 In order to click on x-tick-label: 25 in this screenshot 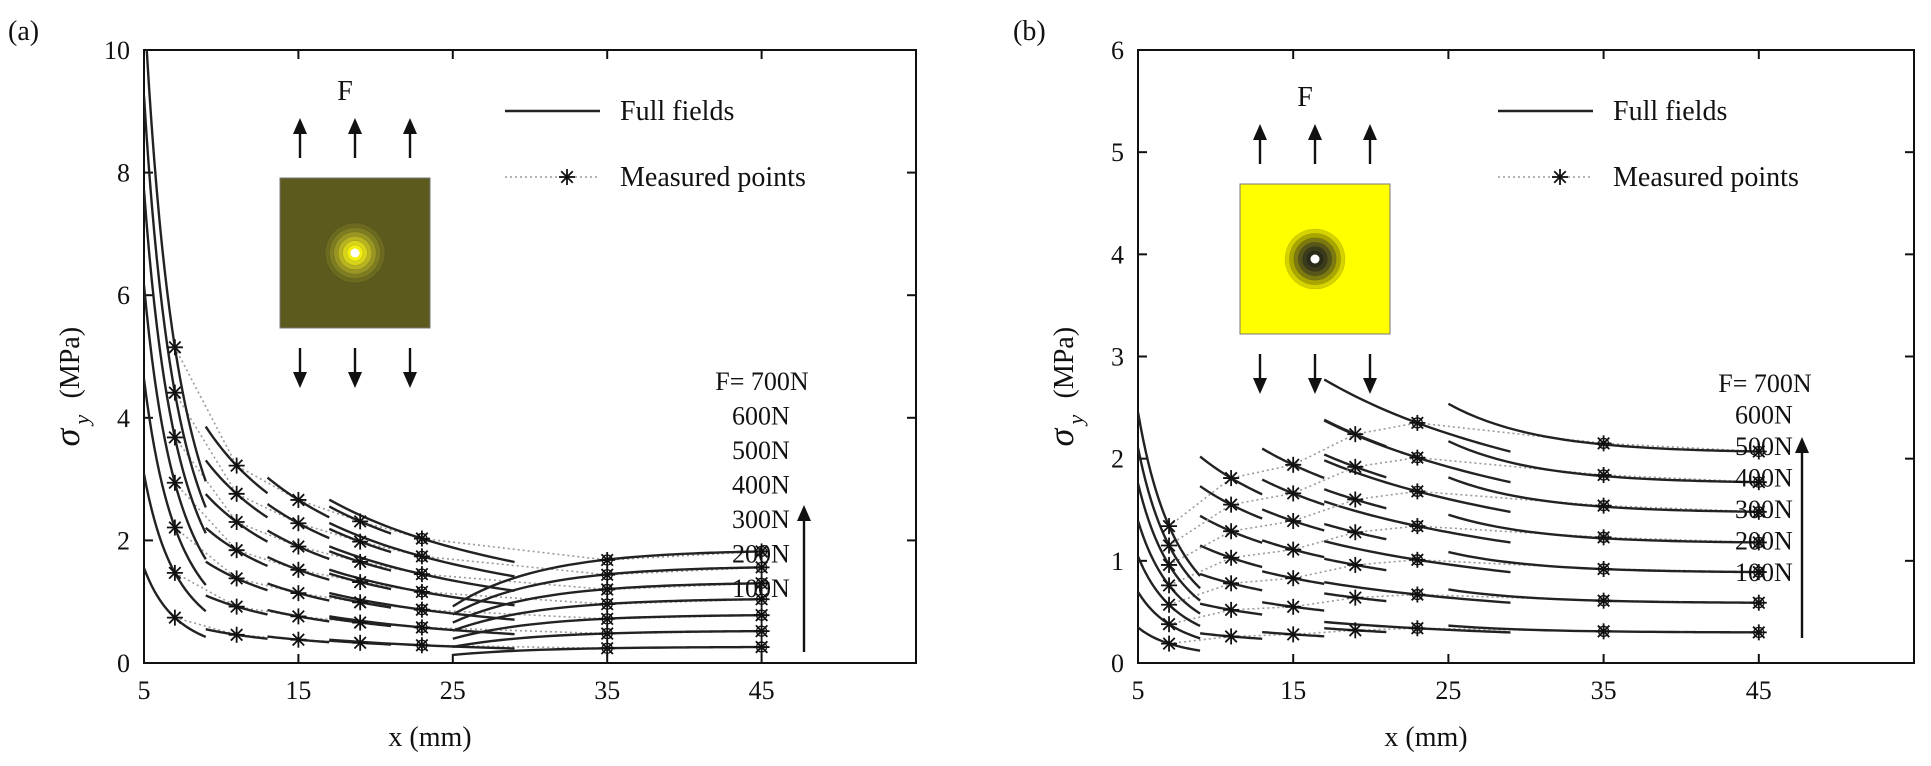, I will do `click(1448, 690)`.